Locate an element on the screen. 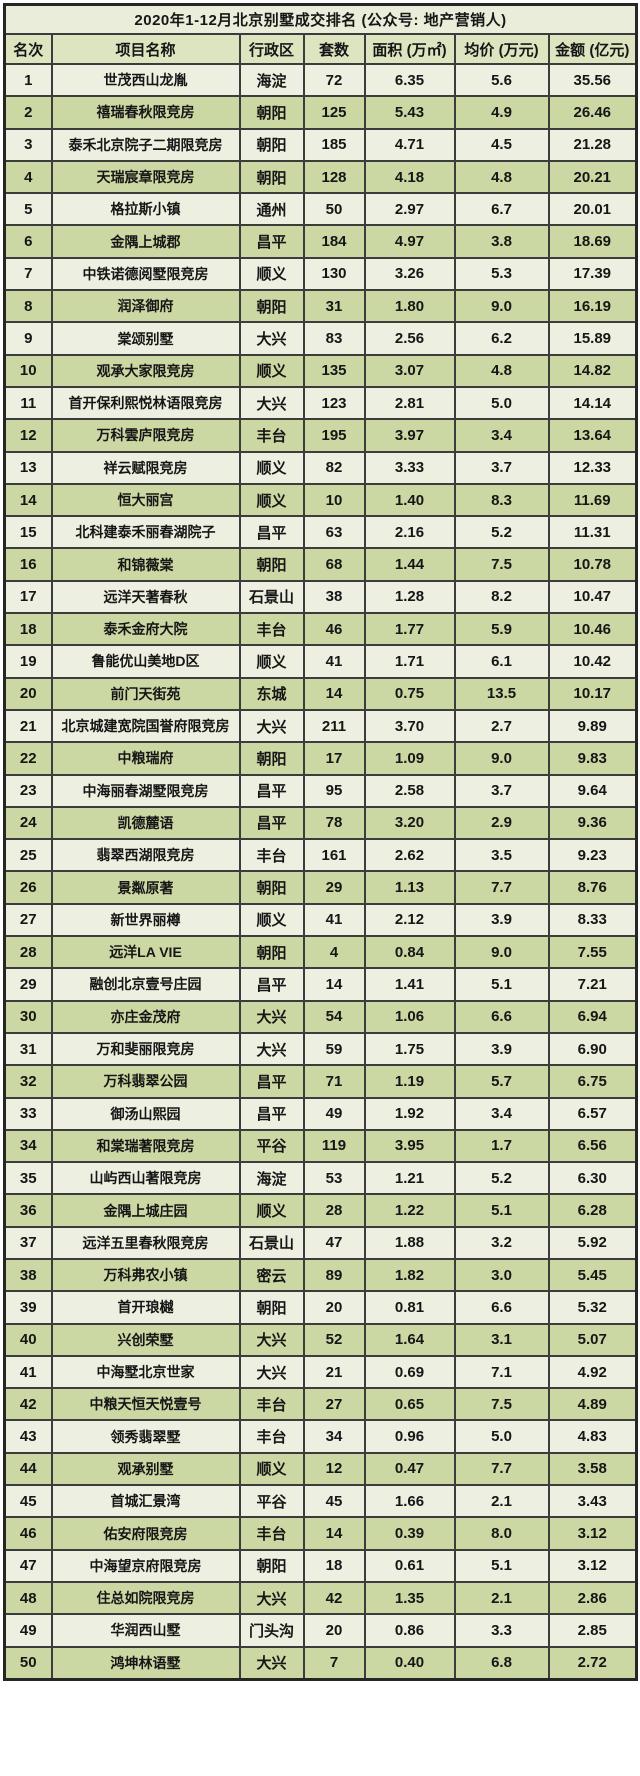 This screenshot has height=1776, width=640. rank-cell: 16 is located at coordinates (28, 564).